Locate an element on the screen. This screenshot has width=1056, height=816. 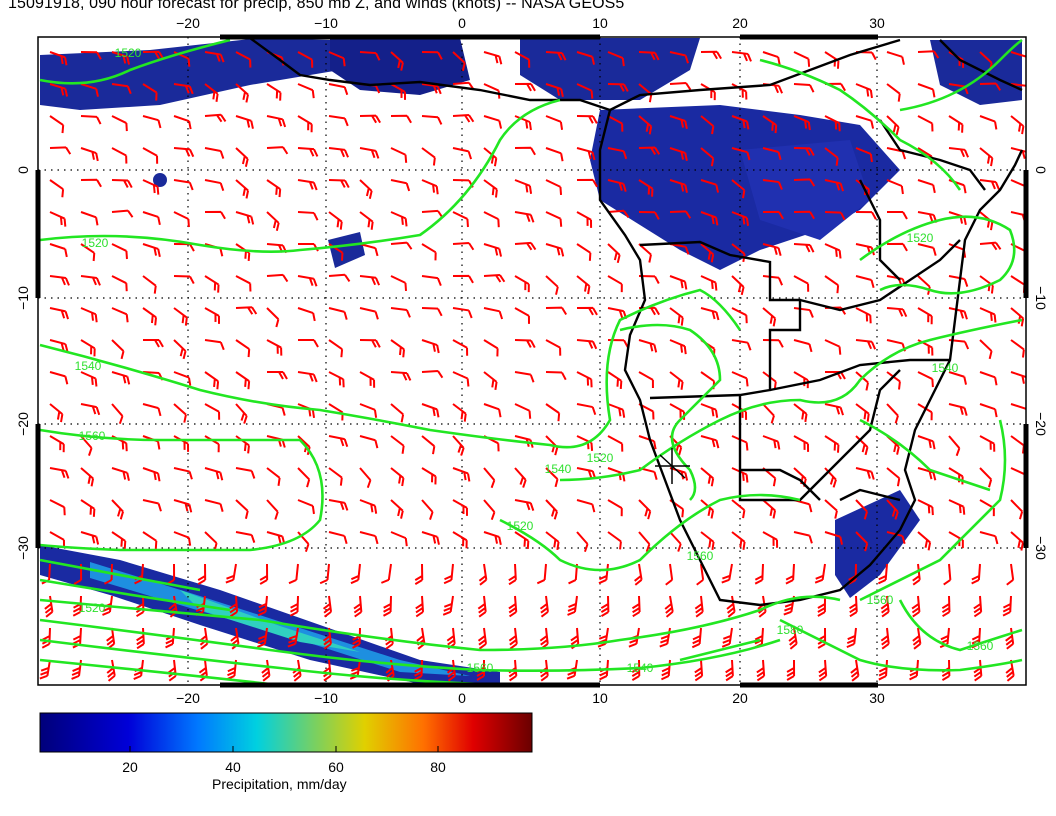
lat-tick-right-3: −20 is located at coordinates (1041, 424).